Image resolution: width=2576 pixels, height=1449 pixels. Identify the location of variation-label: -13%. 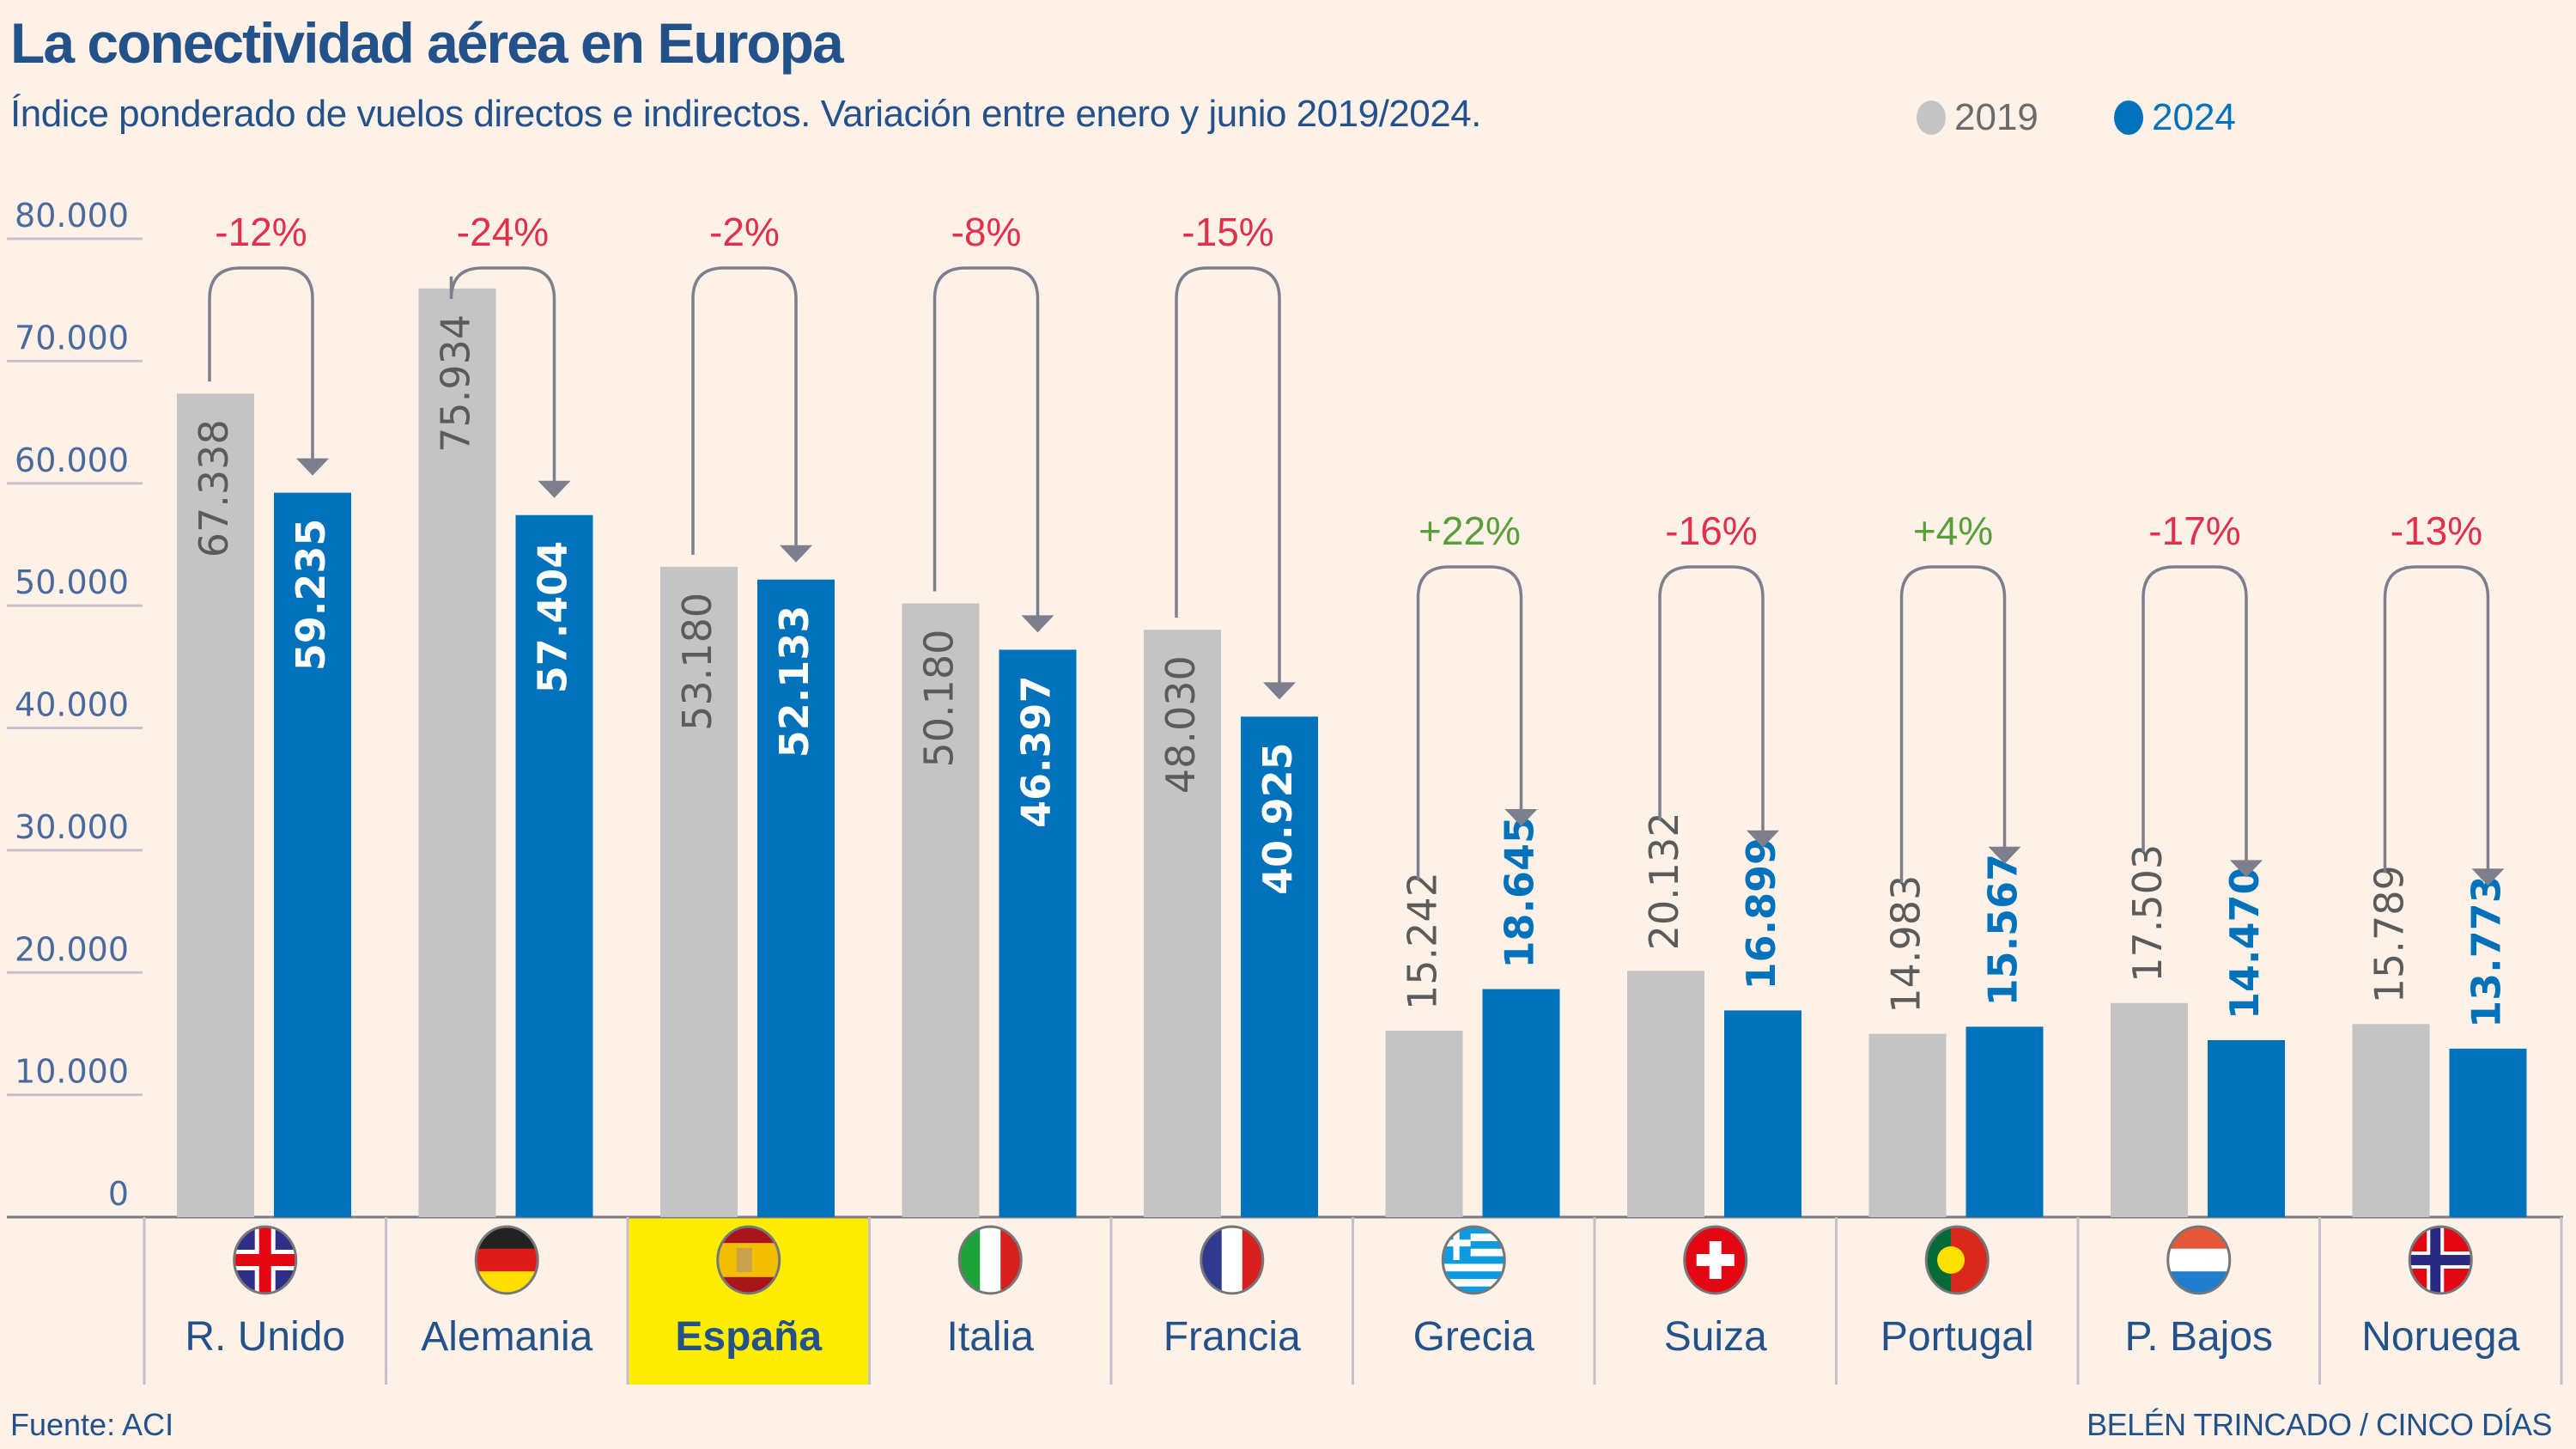
(2436, 530).